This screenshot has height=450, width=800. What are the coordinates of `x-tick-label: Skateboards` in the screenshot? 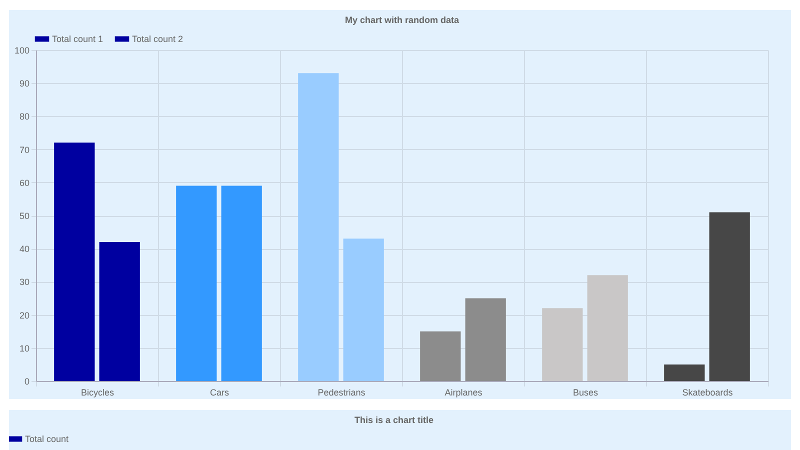 It's located at (708, 393).